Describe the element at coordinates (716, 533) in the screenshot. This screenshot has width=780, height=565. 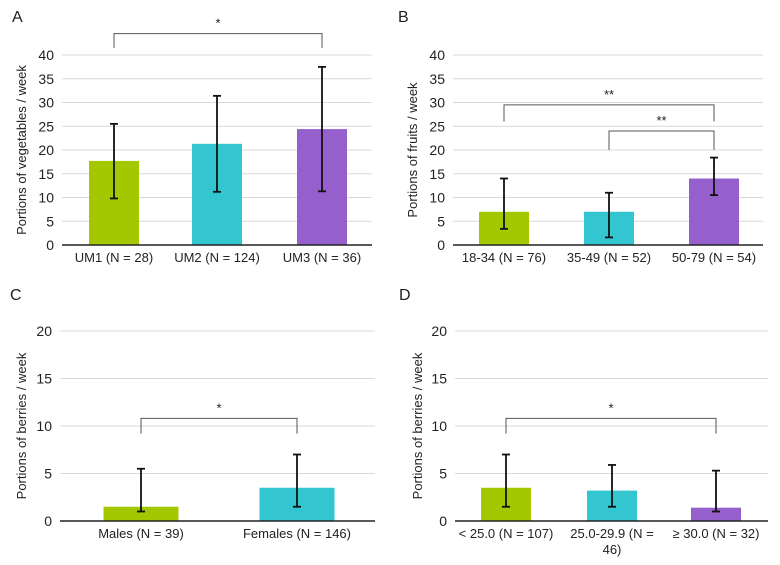
I see `x-tick-label: ≥ 30.0 (N = 32)` at that location.